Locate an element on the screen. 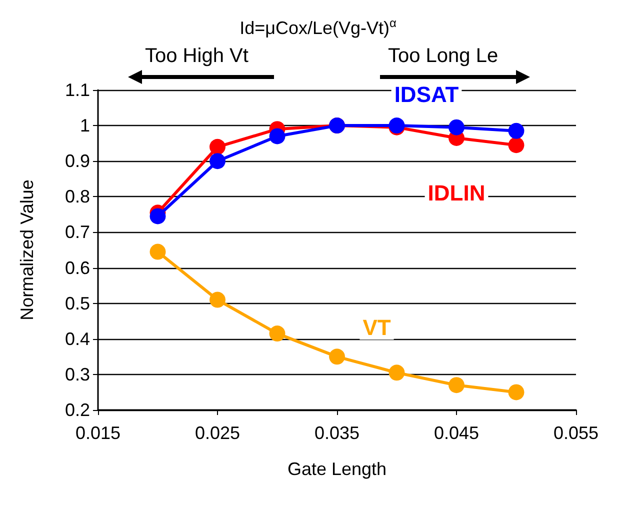 The height and width of the screenshot is (506, 636). x-tick-label: 0.035 is located at coordinates (337, 433).